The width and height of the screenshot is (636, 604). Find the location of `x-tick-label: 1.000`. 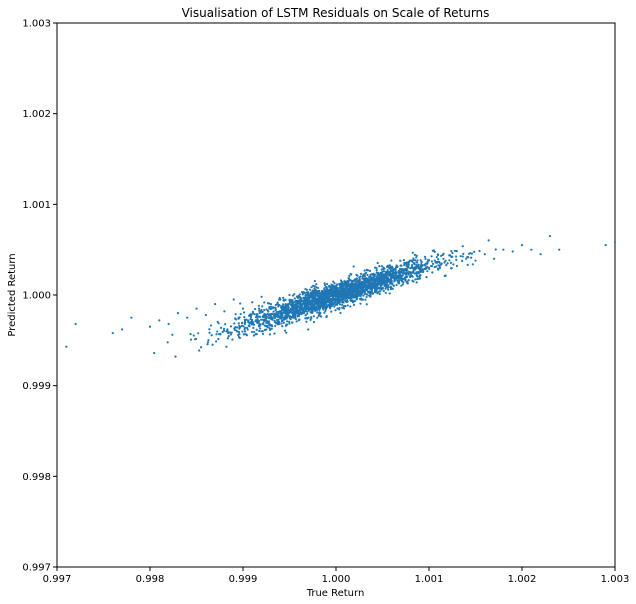

x-tick-label: 1.000 is located at coordinates (336, 579).